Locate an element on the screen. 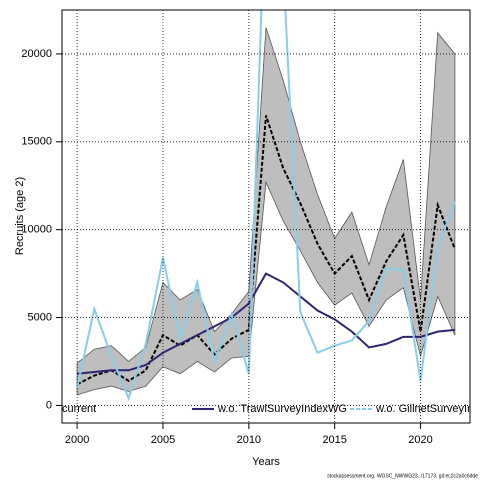 The image size is (480, 480). x-tick-label: 2020 is located at coordinates (420, 440).